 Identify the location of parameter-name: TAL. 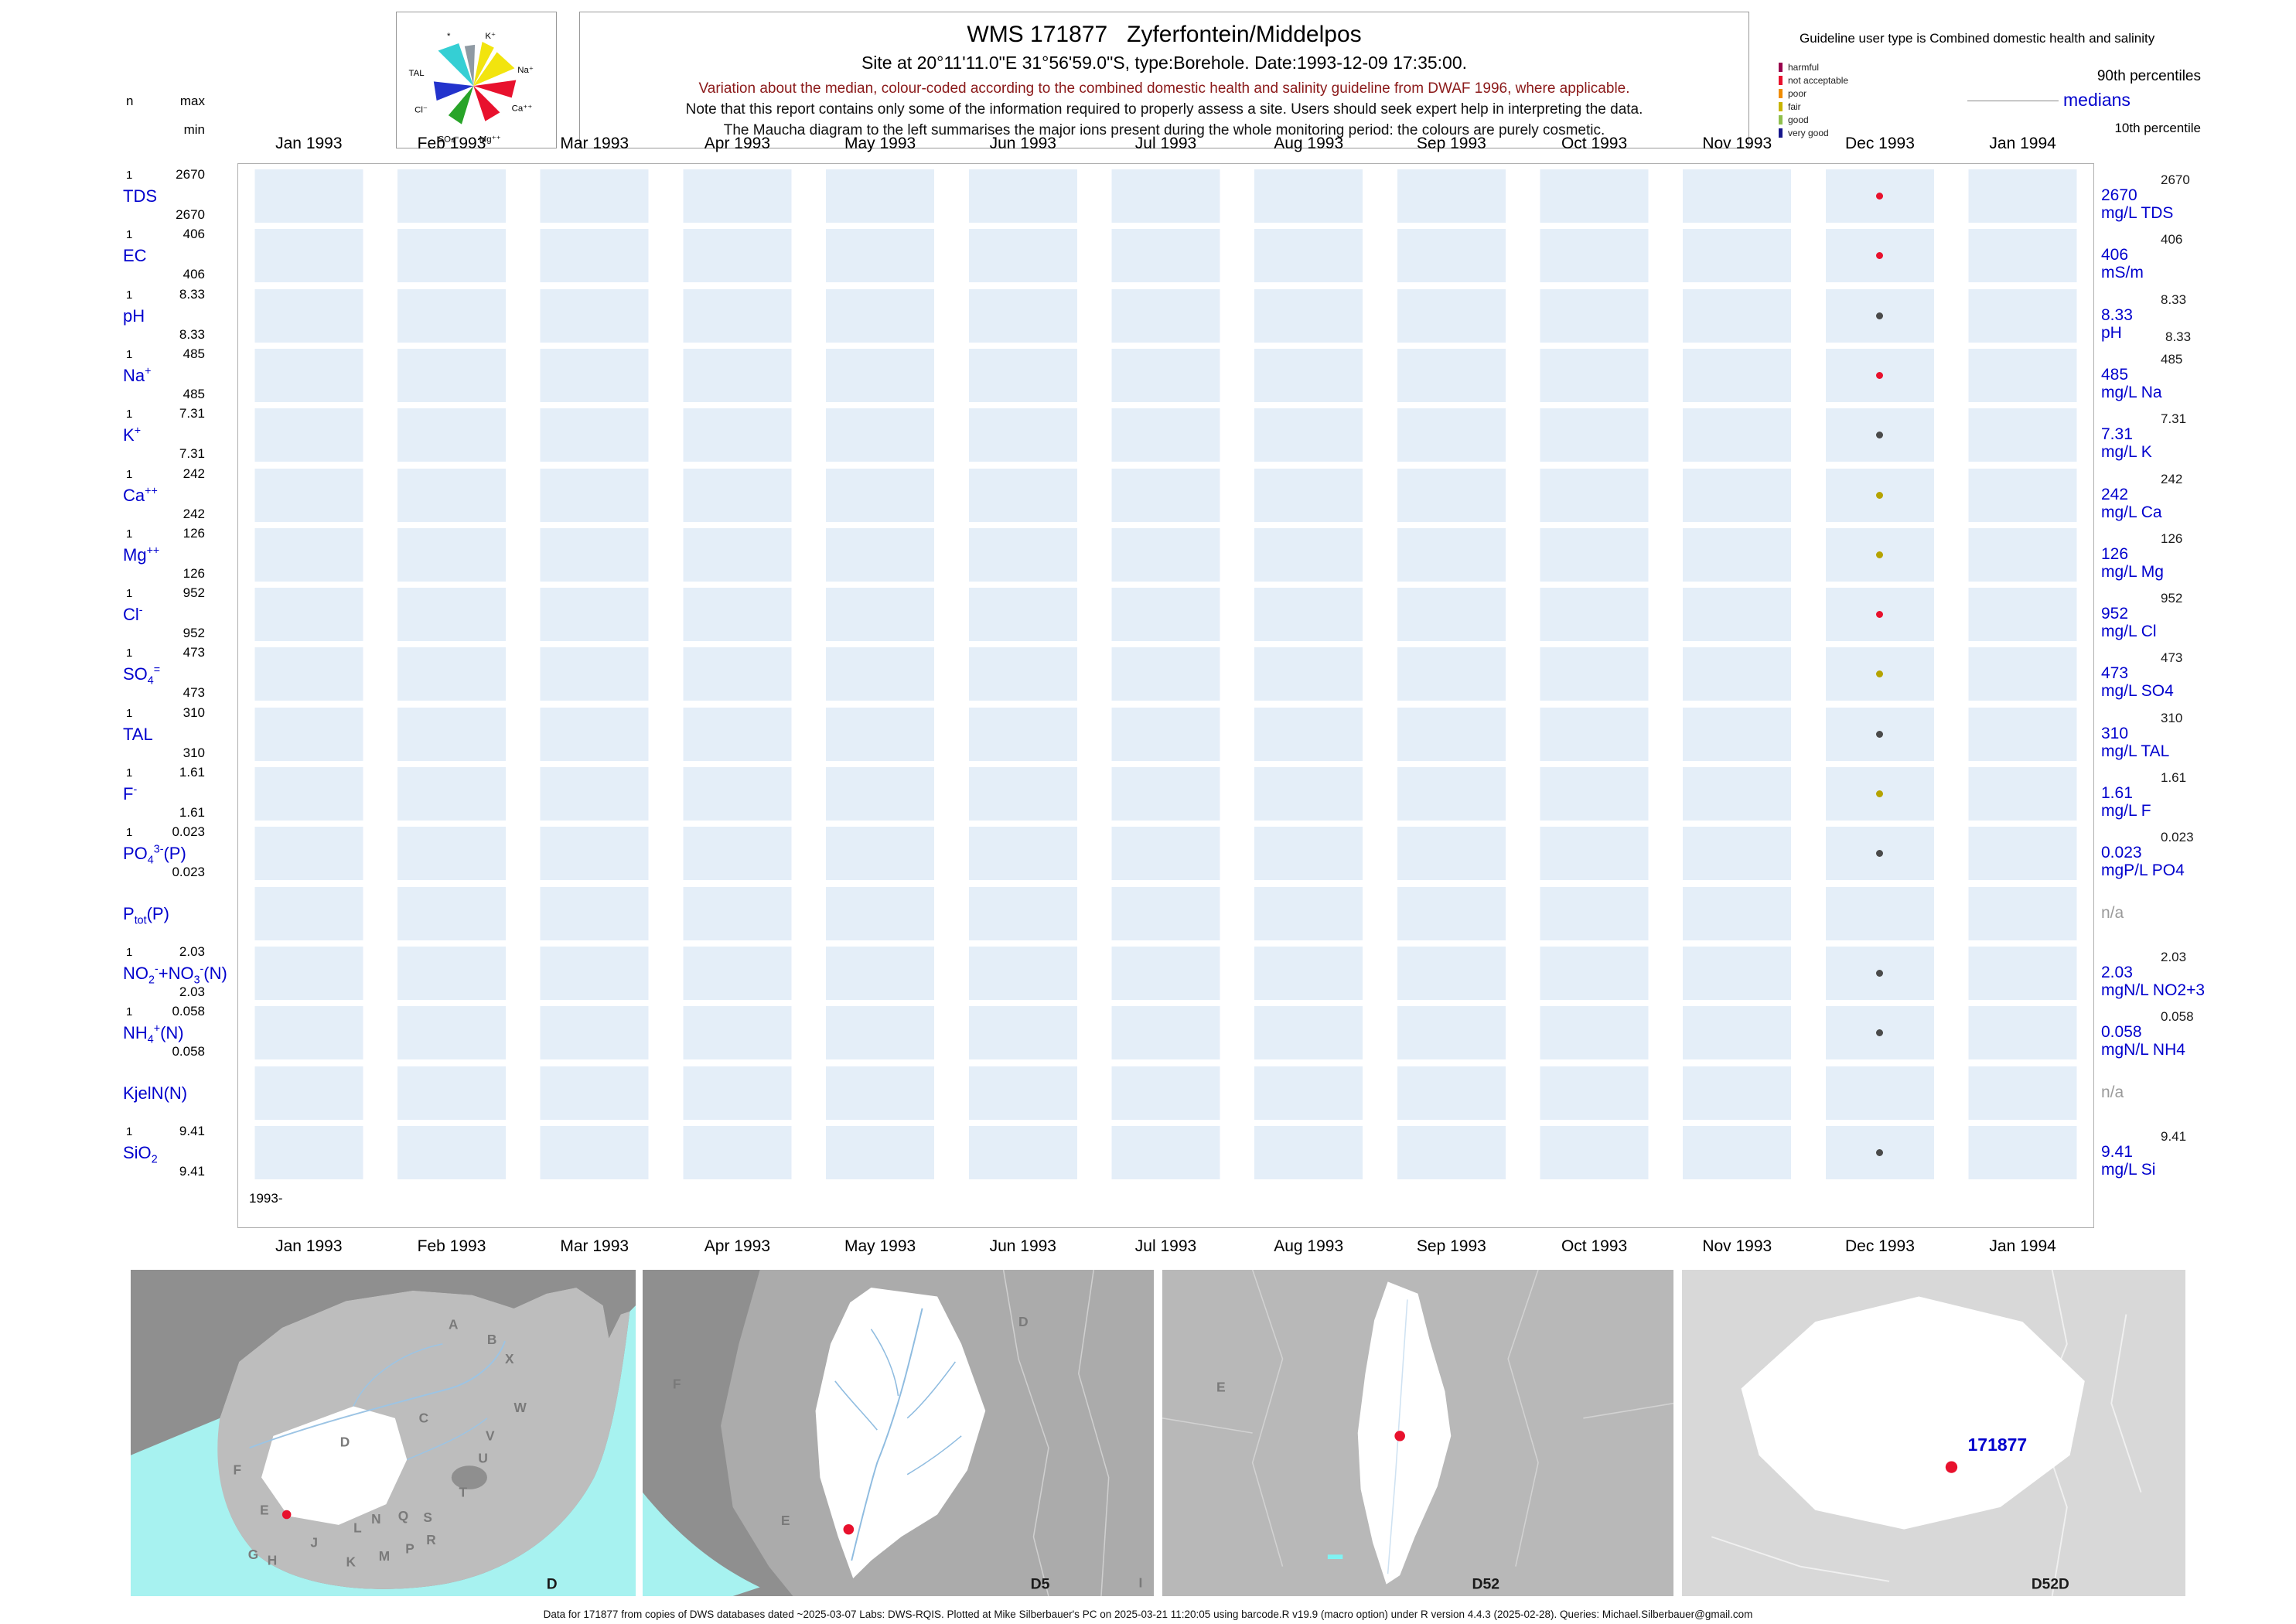
(138, 734).